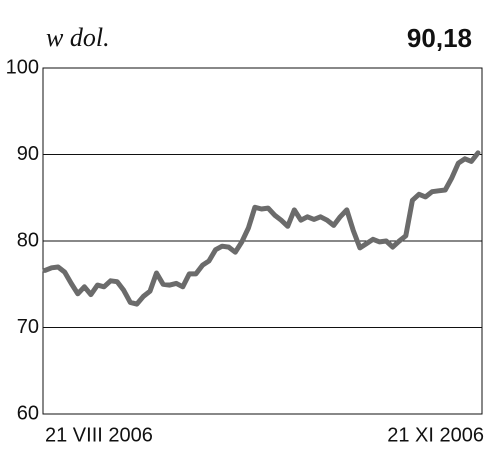 The image size is (500, 464). Describe the element at coordinates (439, 38) in the screenshot. I see `last-value-label: 90,18` at that location.